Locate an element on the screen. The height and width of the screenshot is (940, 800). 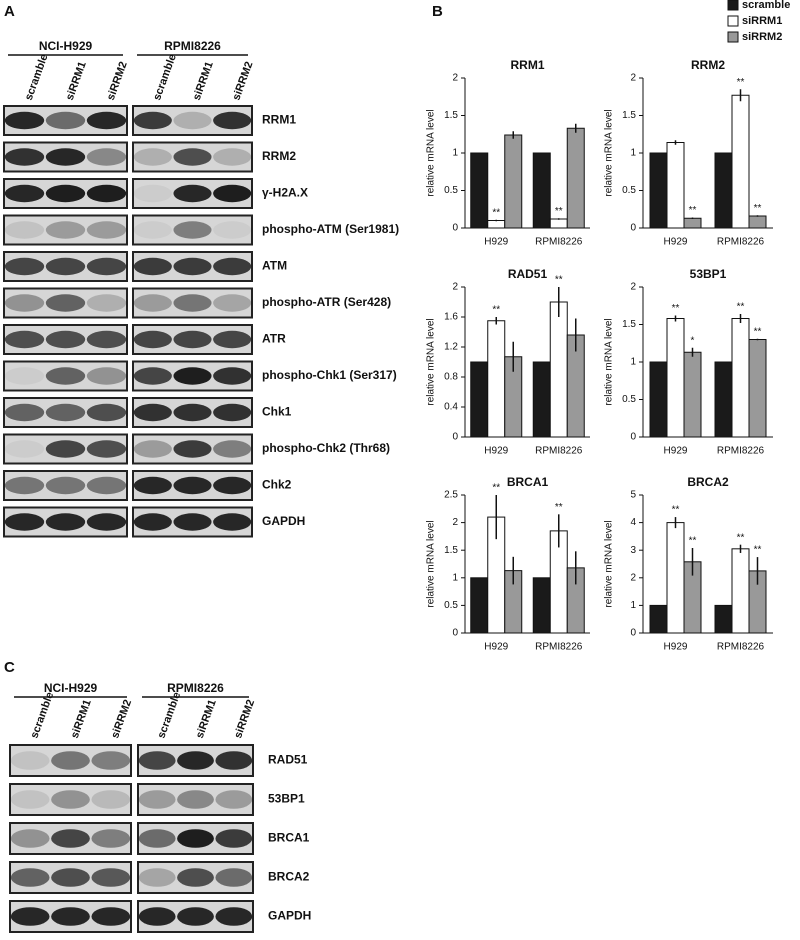
row-label: phospho-Chk2 (Thr68) is located at coordinates (326, 448).